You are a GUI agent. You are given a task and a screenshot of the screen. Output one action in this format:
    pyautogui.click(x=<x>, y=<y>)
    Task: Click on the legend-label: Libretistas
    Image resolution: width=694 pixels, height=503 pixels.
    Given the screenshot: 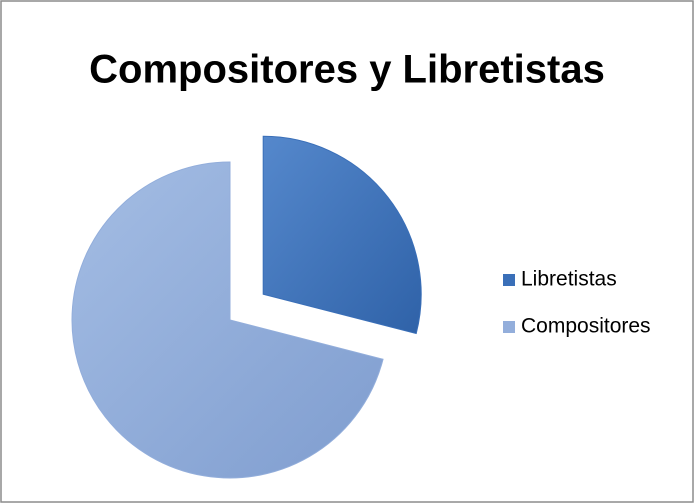 What is the action you would take?
    pyautogui.click(x=569, y=279)
    